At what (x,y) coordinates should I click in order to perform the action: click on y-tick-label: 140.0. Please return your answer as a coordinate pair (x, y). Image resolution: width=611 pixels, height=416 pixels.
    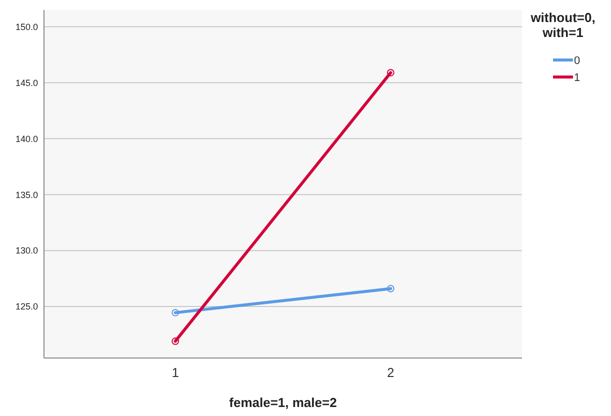
    Looking at the image, I should click on (26, 139).